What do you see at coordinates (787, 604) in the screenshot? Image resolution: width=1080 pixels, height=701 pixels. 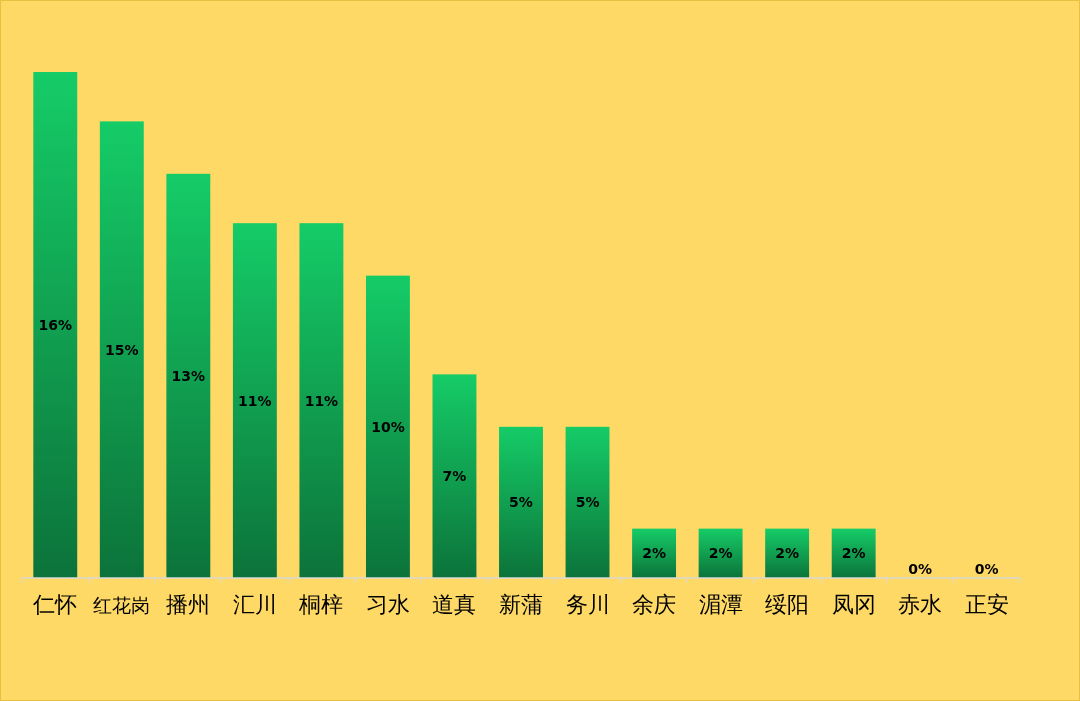 I see `x-tick-label: 绥阳` at bounding box center [787, 604].